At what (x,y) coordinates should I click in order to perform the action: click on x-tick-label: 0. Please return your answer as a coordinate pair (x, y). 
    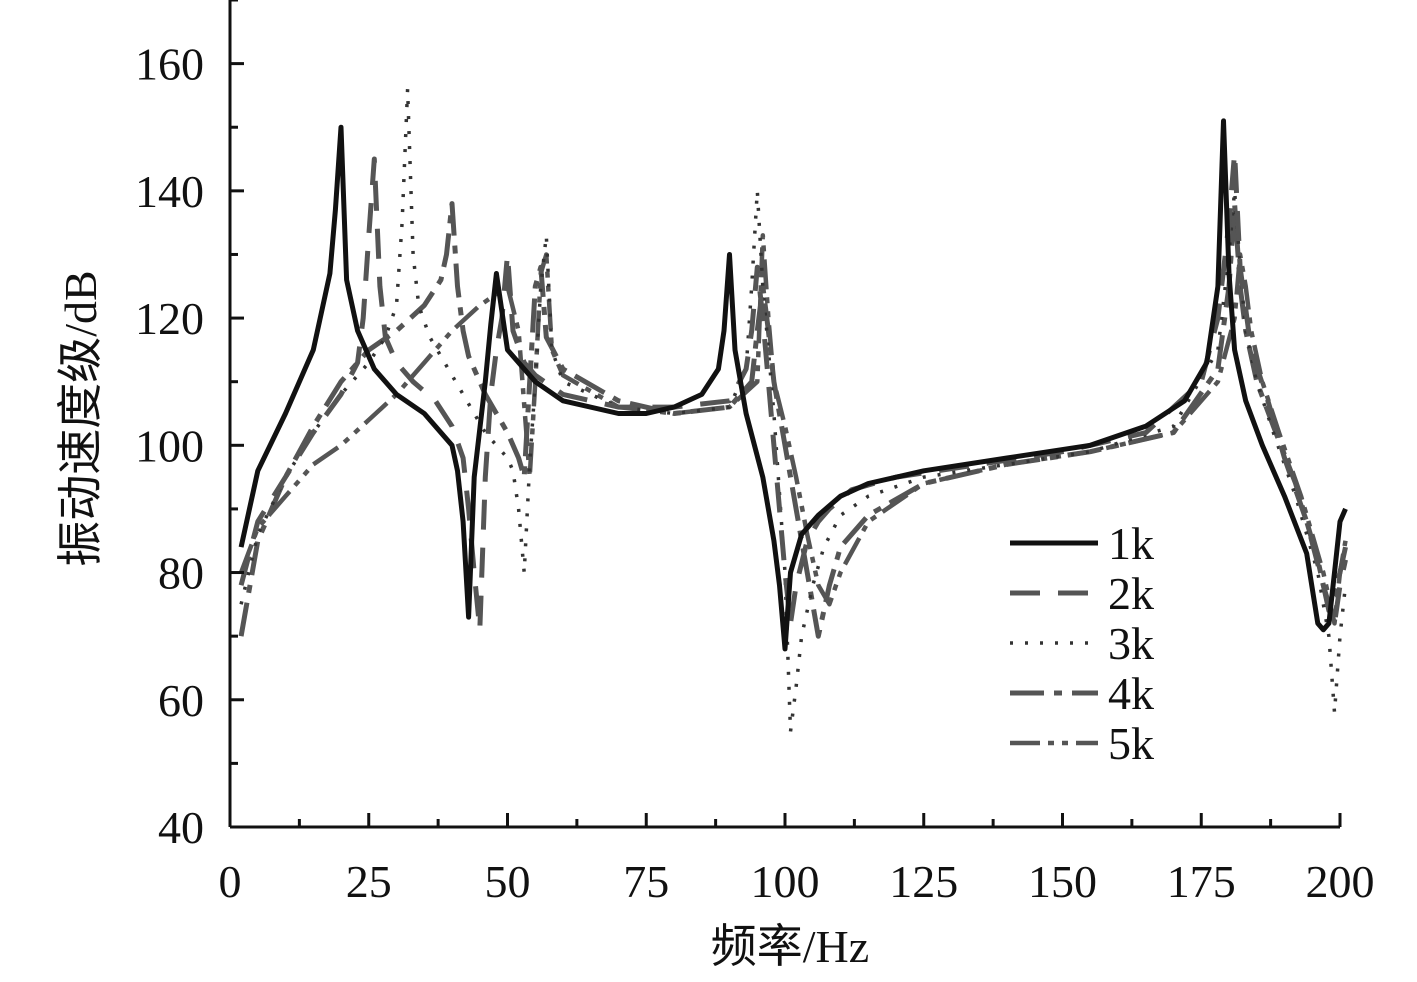
    Looking at the image, I should click on (230, 881).